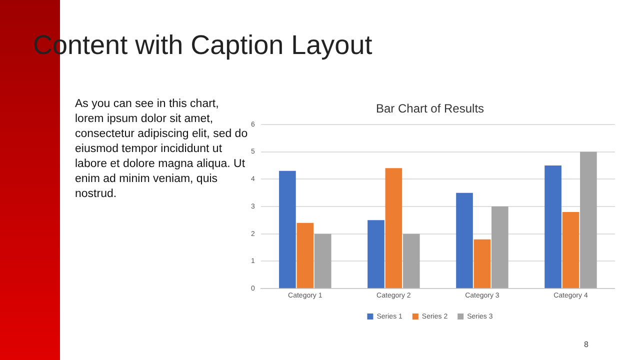  I want to click on text: 8, so click(586, 344).